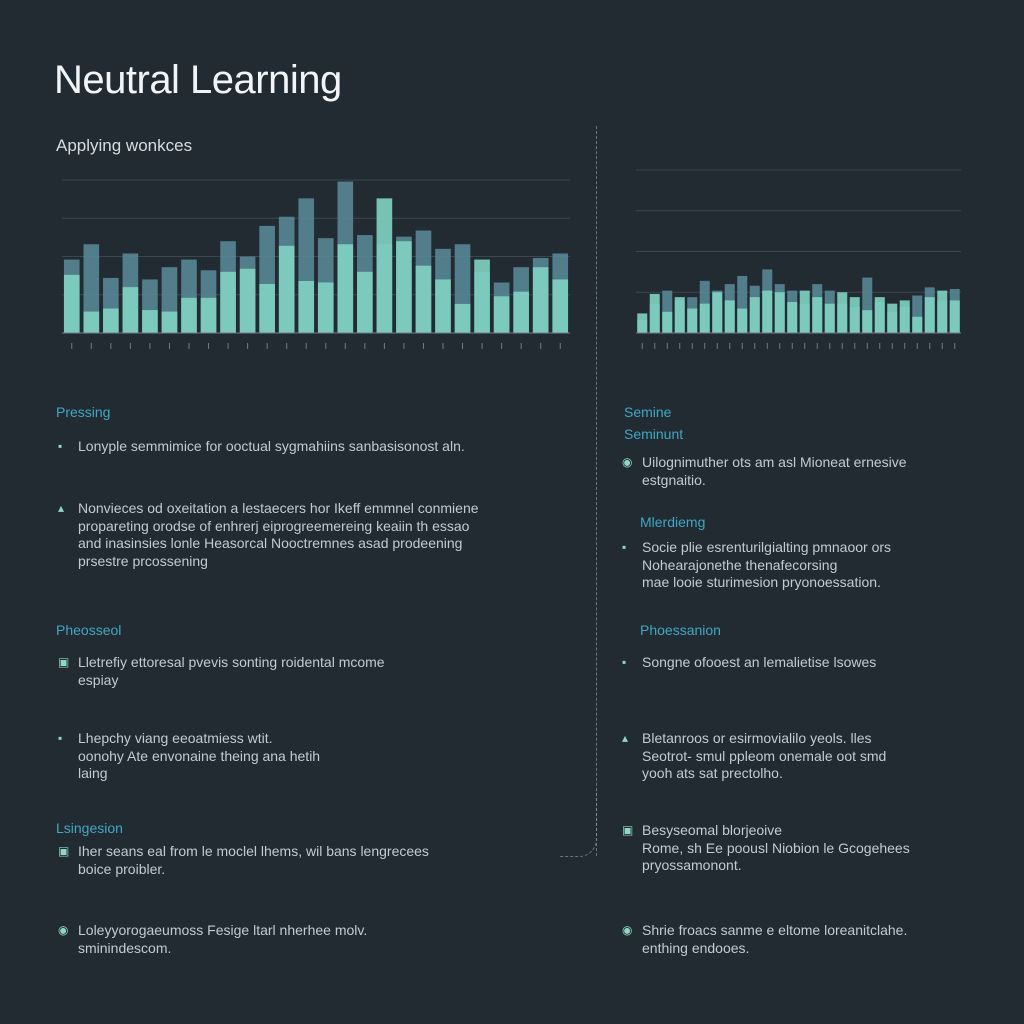 Image resolution: width=1024 pixels, height=1024 pixels. Describe the element at coordinates (198, 80) in the screenshot. I see `page-title: Neutral Learning` at that location.